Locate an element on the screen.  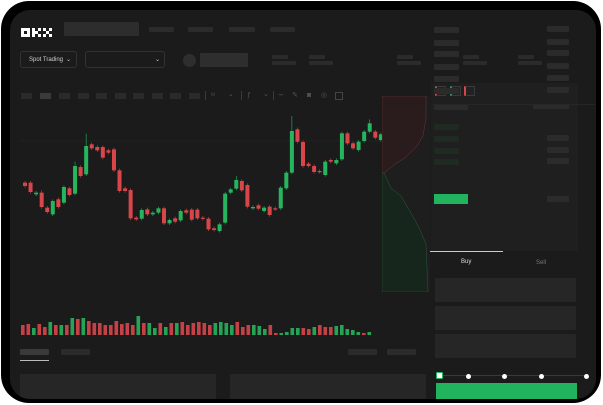
book-asks-icon is located at coordinates (469, 91).